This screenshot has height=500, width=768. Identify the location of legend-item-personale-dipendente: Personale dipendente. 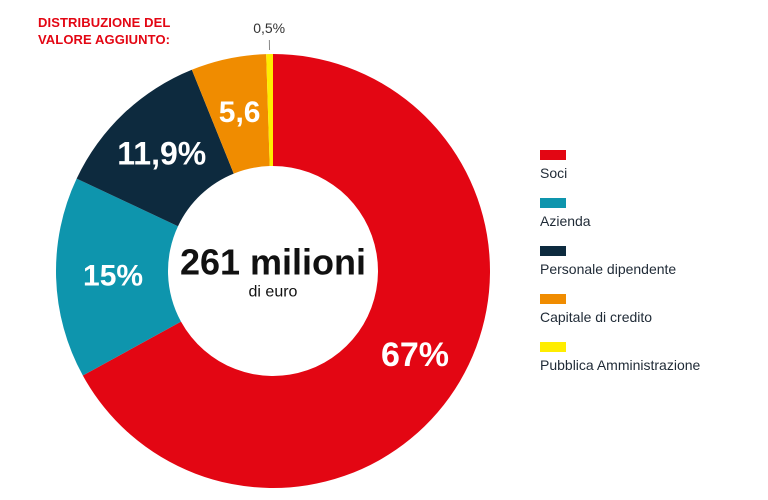
(650, 270).